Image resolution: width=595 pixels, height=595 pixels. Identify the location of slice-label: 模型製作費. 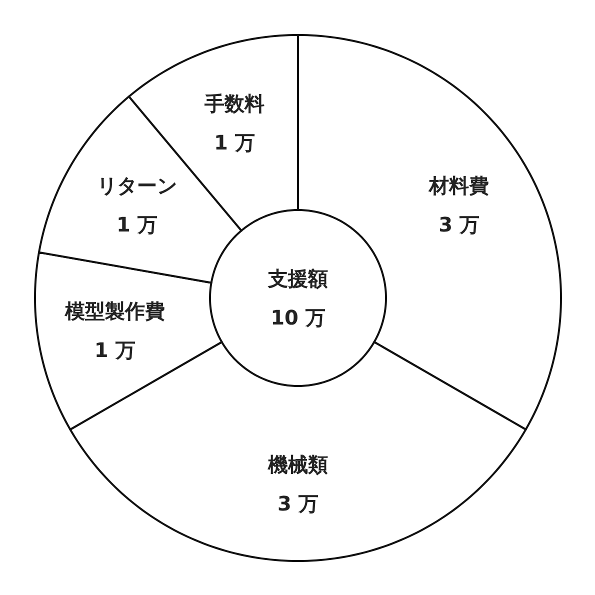
(114, 310).